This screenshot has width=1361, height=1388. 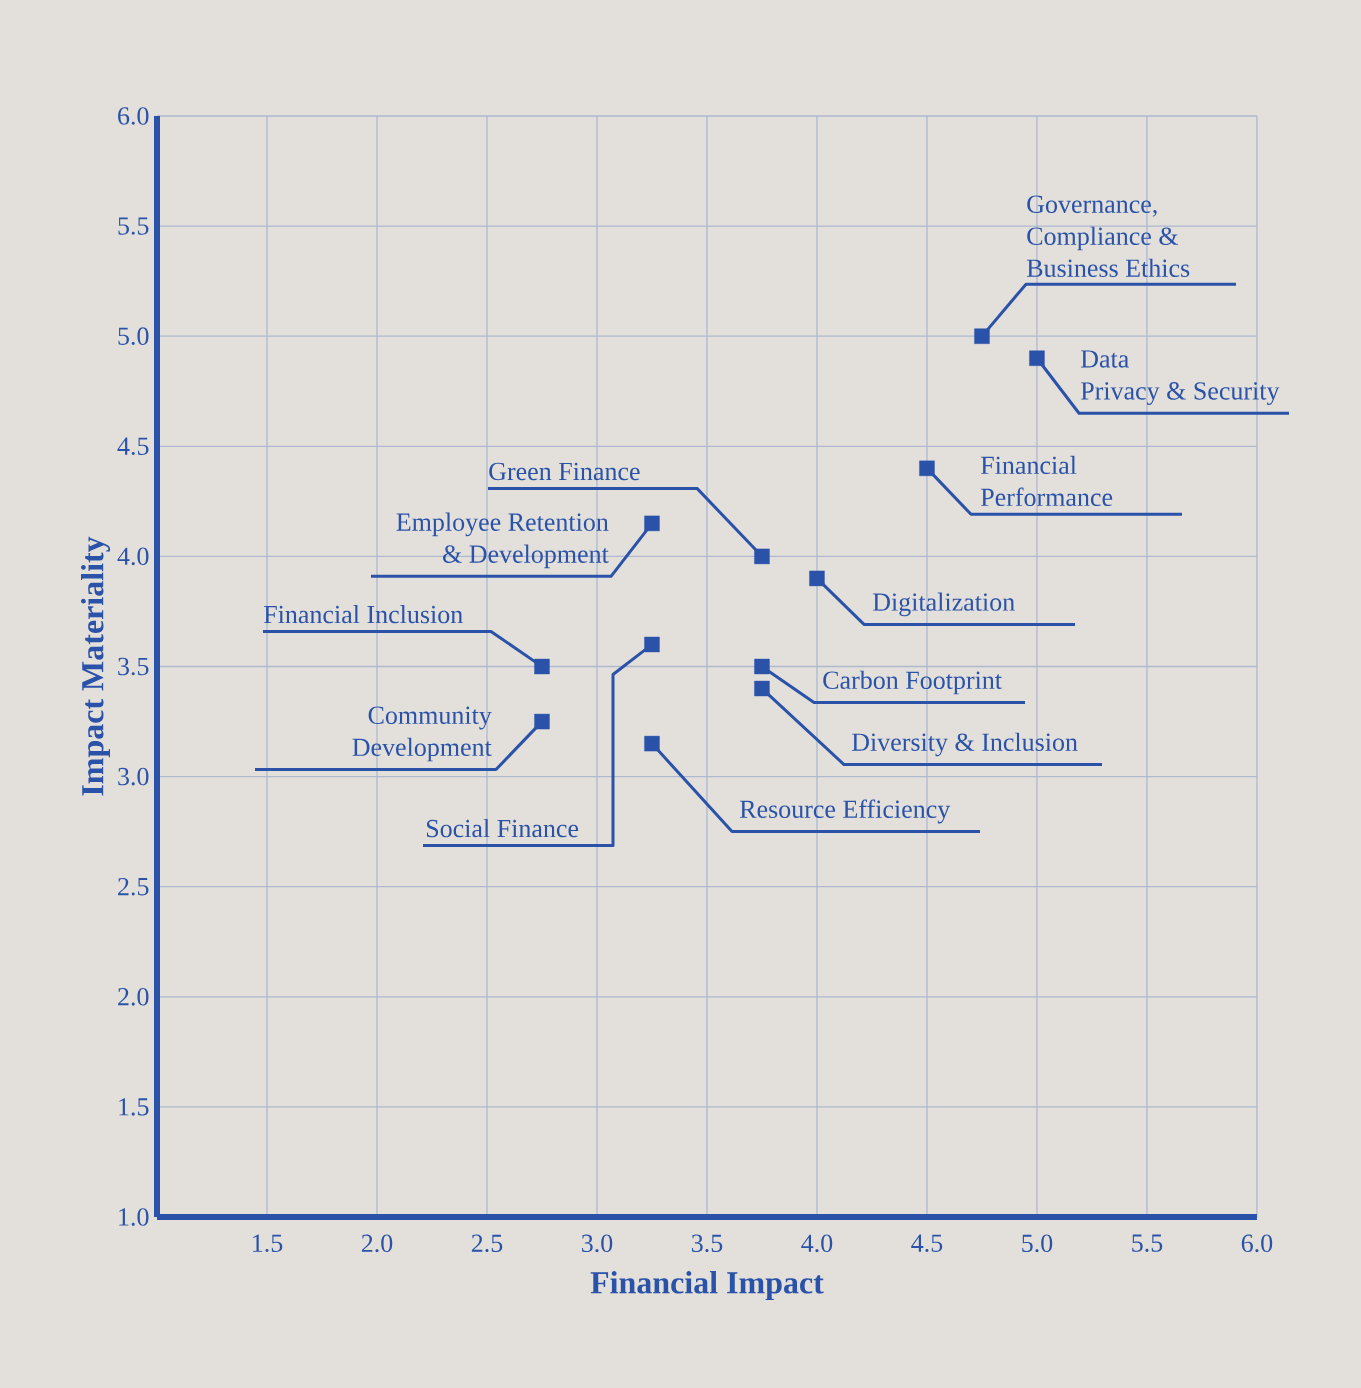 What do you see at coordinates (707, 1243) in the screenshot?
I see `x-tick-label: 3.5` at bounding box center [707, 1243].